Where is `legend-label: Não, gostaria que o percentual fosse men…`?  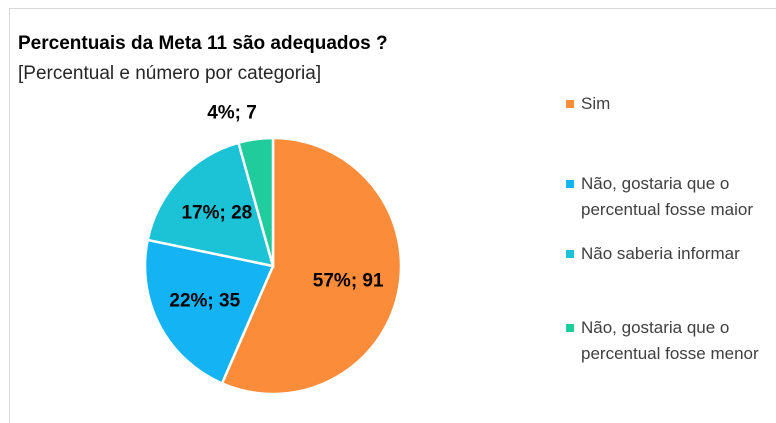 legend-label: Não, gostaria que o percentual fosse men… is located at coordinates (670, 340).